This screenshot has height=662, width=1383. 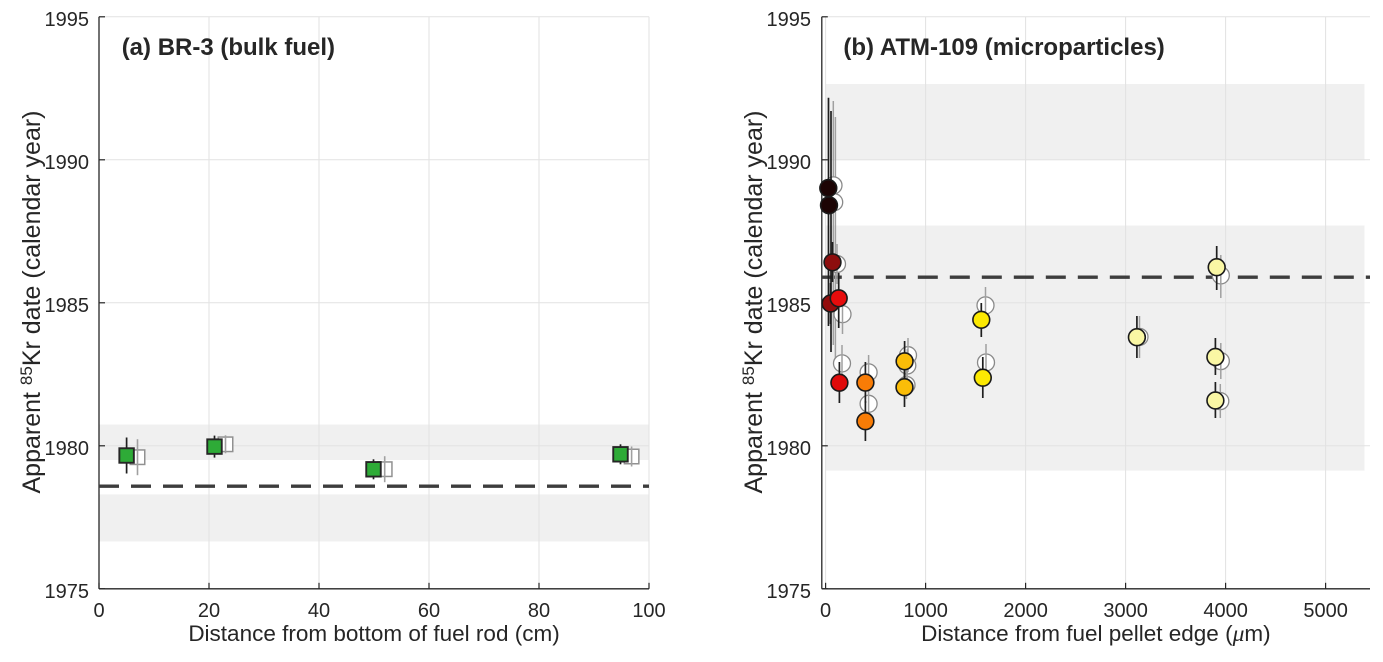 What do you see at coordinates (209, 611) in the screenshot?
I see `svg-text: 20` at bounding box center [209, 611].